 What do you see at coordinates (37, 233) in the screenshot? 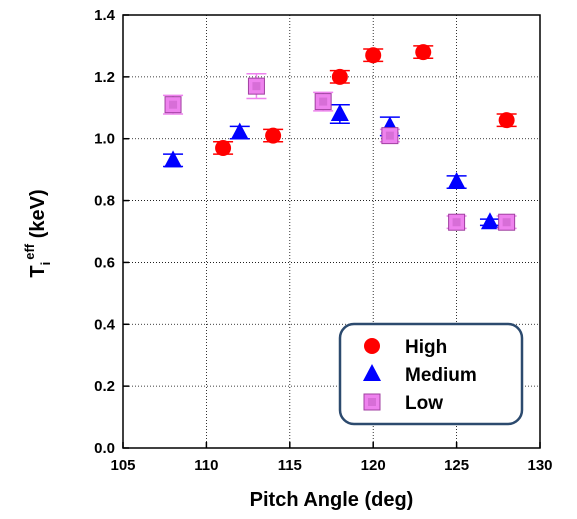
I see `y-axis-label: Tieff (keV)` at bounding box center [37, 233].